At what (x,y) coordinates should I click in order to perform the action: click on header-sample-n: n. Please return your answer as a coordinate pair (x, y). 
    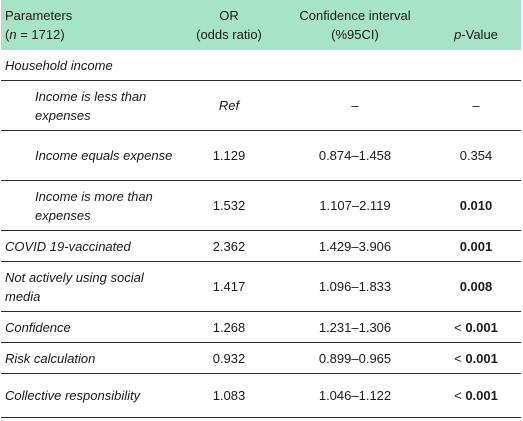
    Looking at the image, I should click on (13, 34).